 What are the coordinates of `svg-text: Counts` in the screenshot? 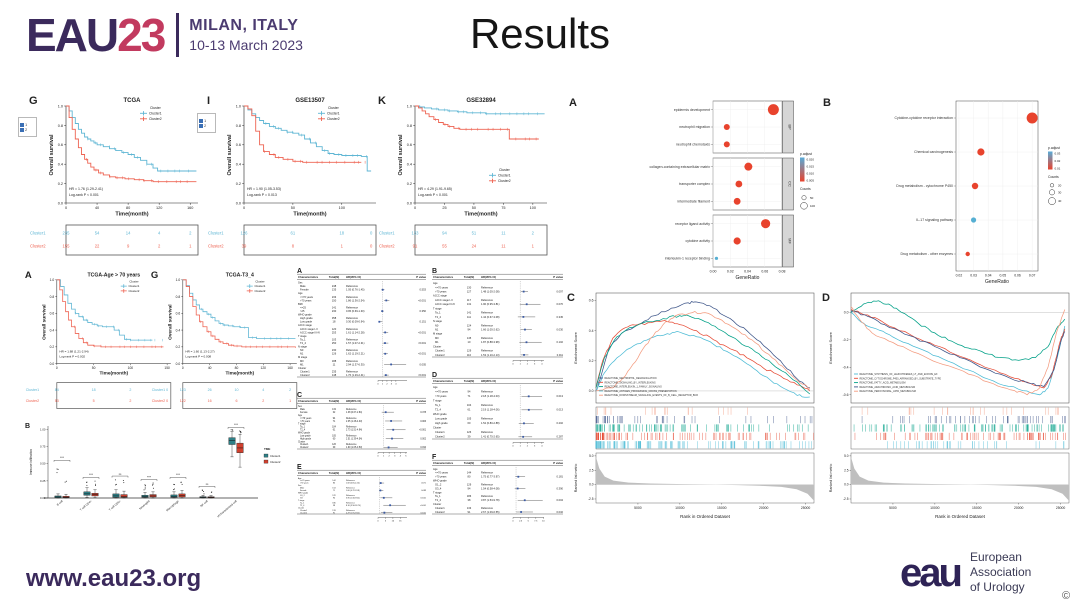 It's located at (1053, 177).